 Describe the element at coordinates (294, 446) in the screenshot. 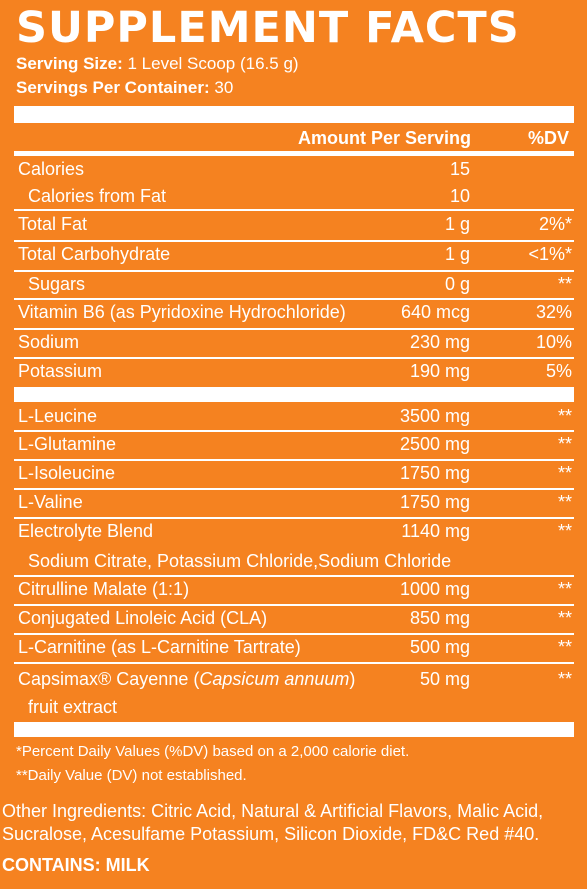

I see `table-row: L-Glutamine 2500 mg **` at that location.